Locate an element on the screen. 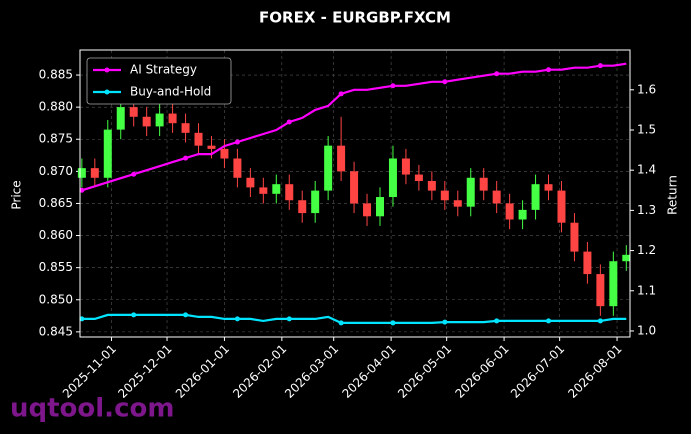  legend is located at coordinates (159, 81).